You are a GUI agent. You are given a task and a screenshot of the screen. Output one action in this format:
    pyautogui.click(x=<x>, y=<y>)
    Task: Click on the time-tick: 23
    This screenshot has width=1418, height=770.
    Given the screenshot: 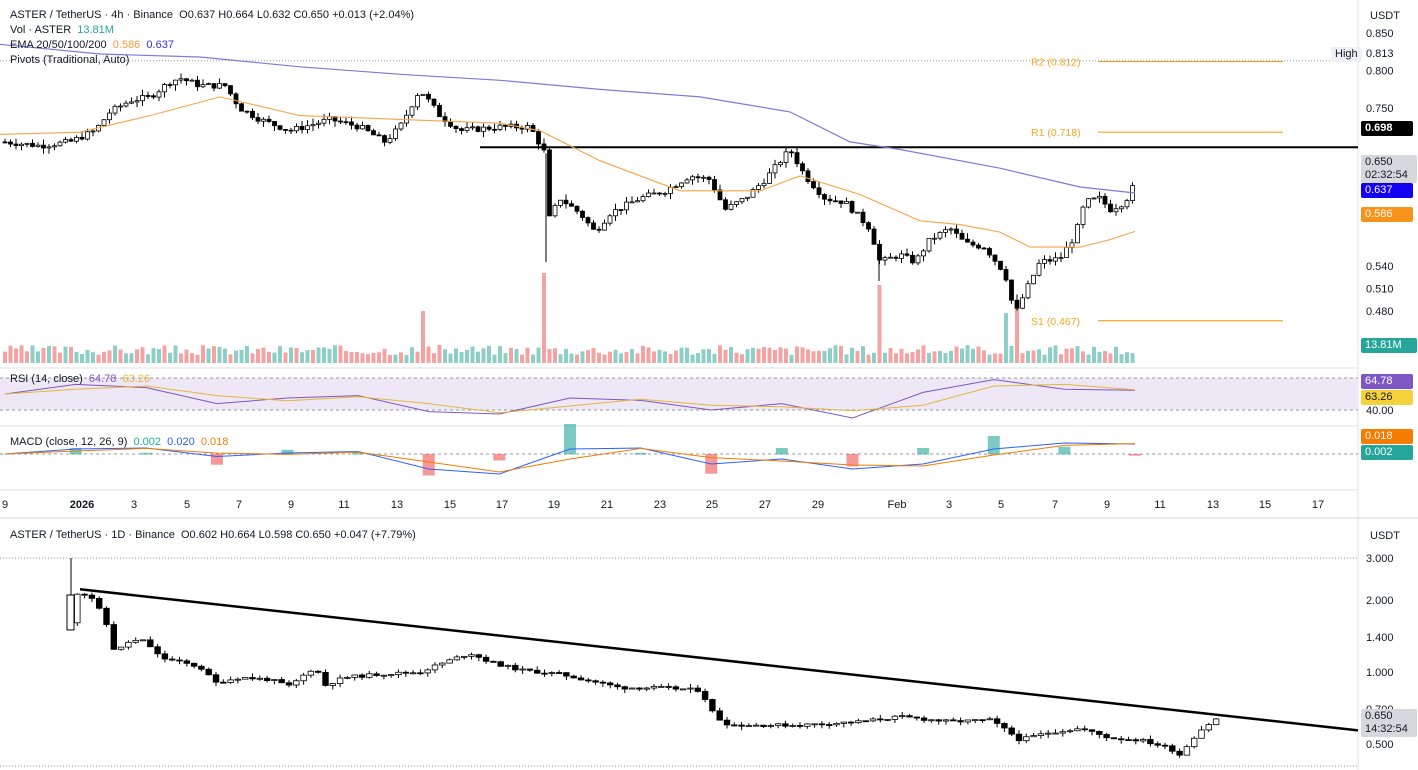 What is the action you would take?
    pyautogui.click(x=660, y=505)
    